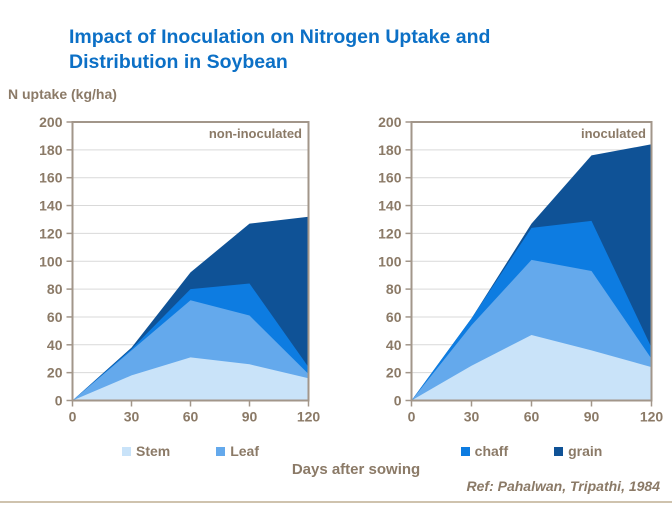 Image resolution: width=672 pixels, height=505 pixels. Describe the element at coordinates (245, 451) in the screenshot. I see `legend-label: Leaf` at that location.